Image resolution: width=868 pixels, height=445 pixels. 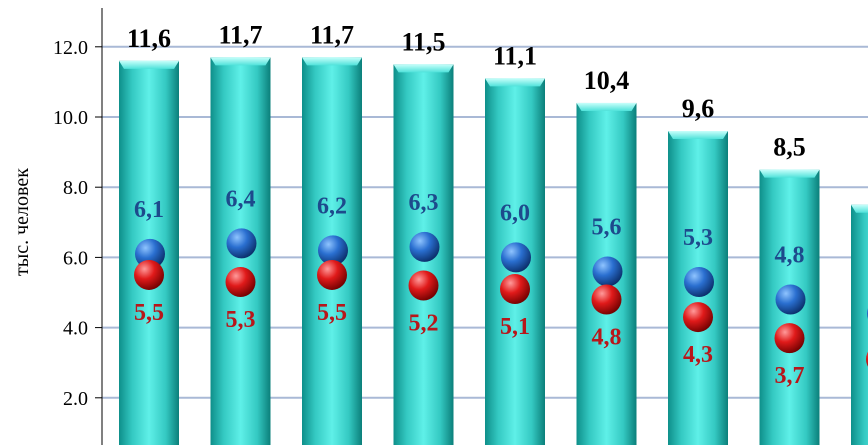 What do you see at coordinates (790, 376) in the screenshot?
I see `red-series-label: 3,7` at bounding box center [790, 376].